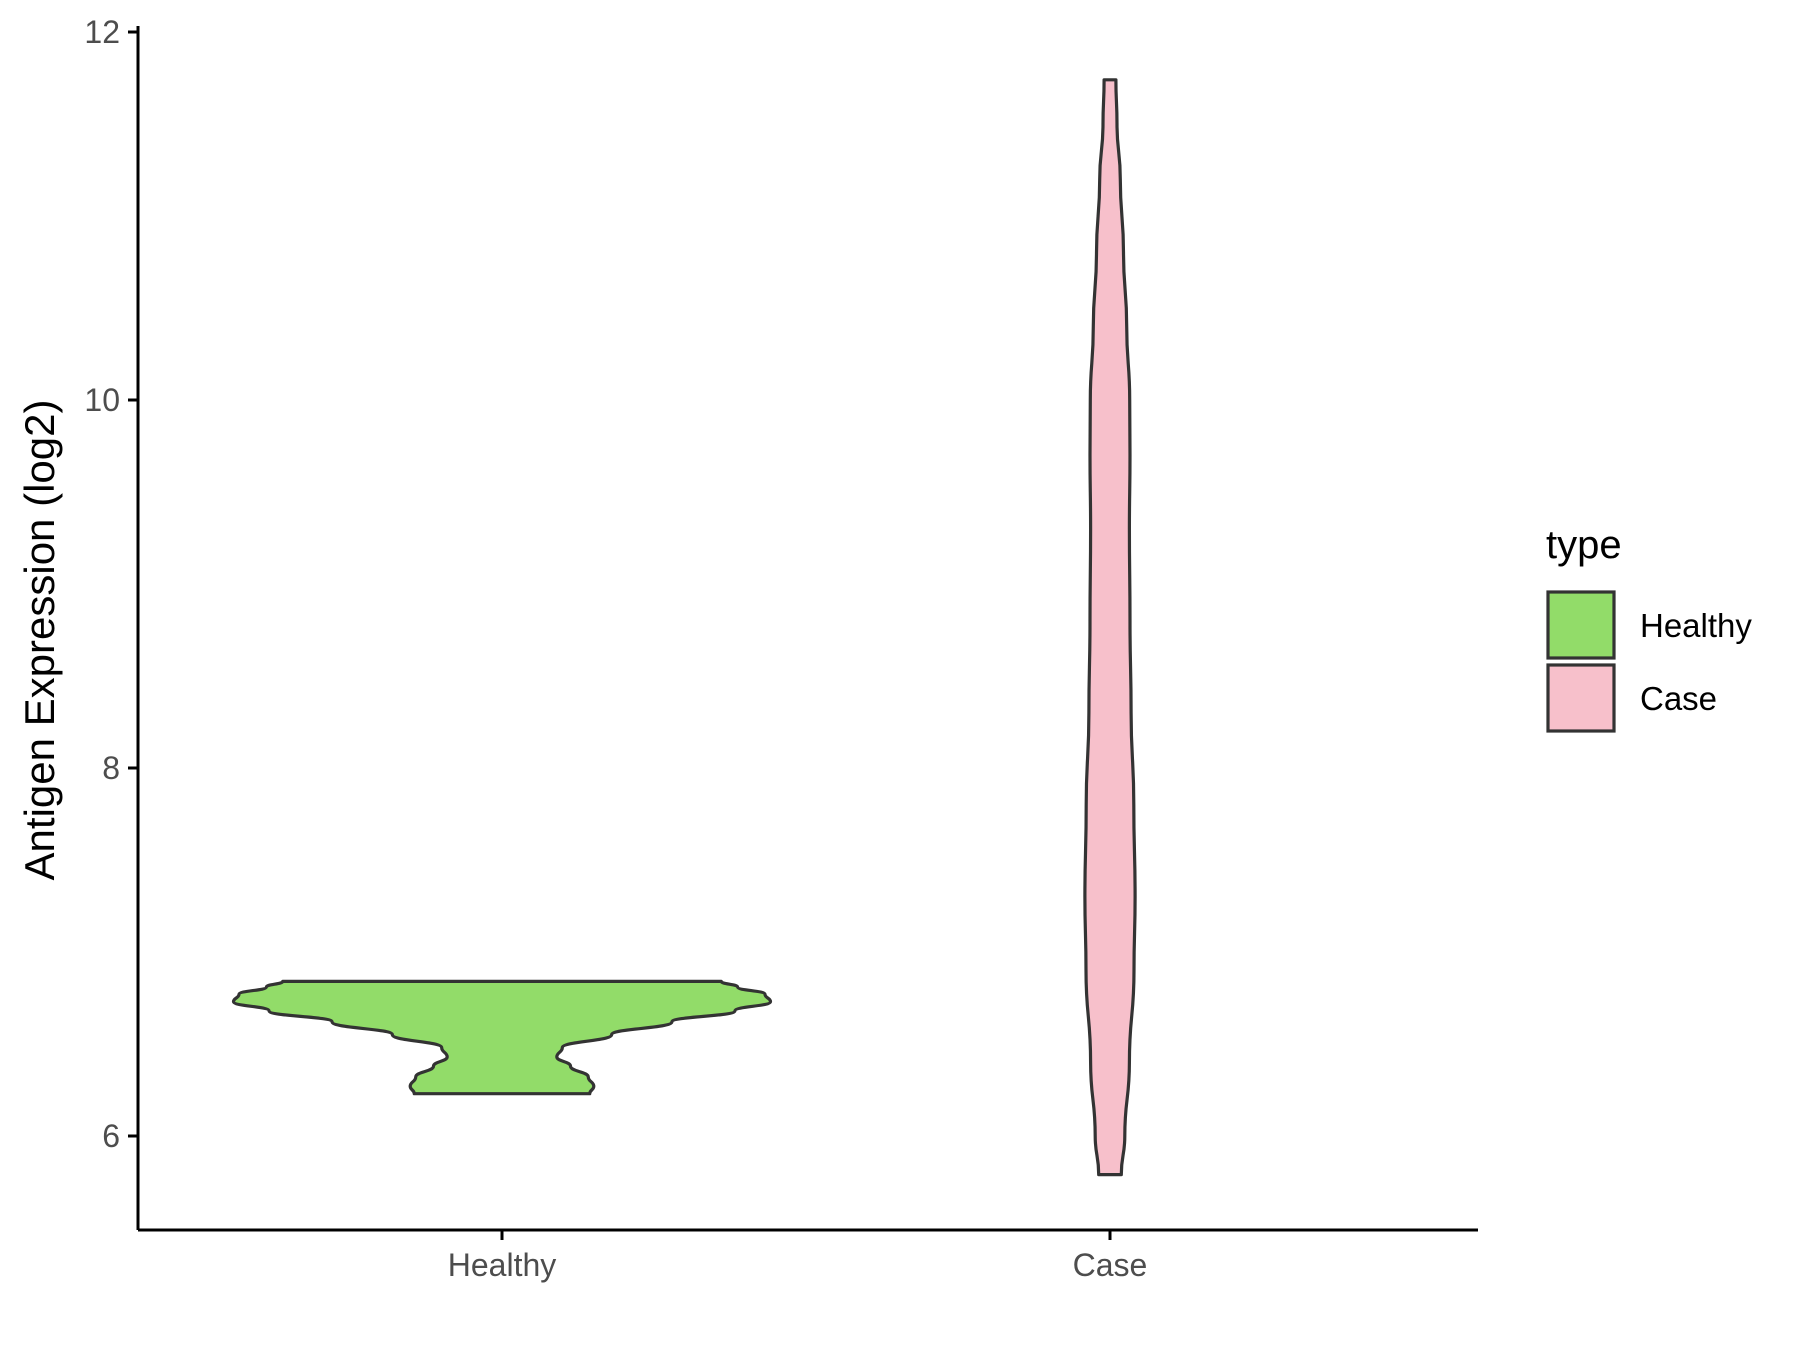 The image size is (1800, 1350). Describe the element at coordinates (1110, 627) in the screenshot. I see `violin-case` at that location.